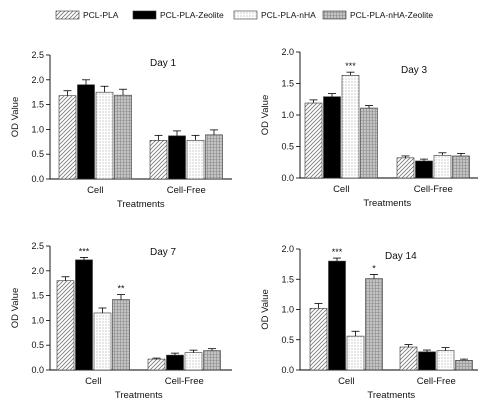 This screenshot has height=409, width=502. What do you see at coordinates (101, 15) in the screenshot?
I see `legend-label: PCL-PLA` at bounding box center [101, 15].